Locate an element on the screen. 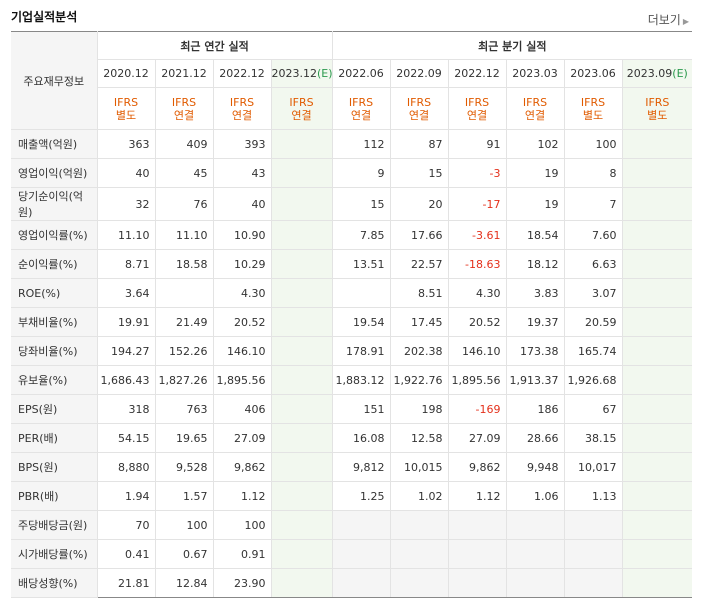 This screenshot has width=702, height=598. period-label: 2022.12 is located at coordinates (242, 73).